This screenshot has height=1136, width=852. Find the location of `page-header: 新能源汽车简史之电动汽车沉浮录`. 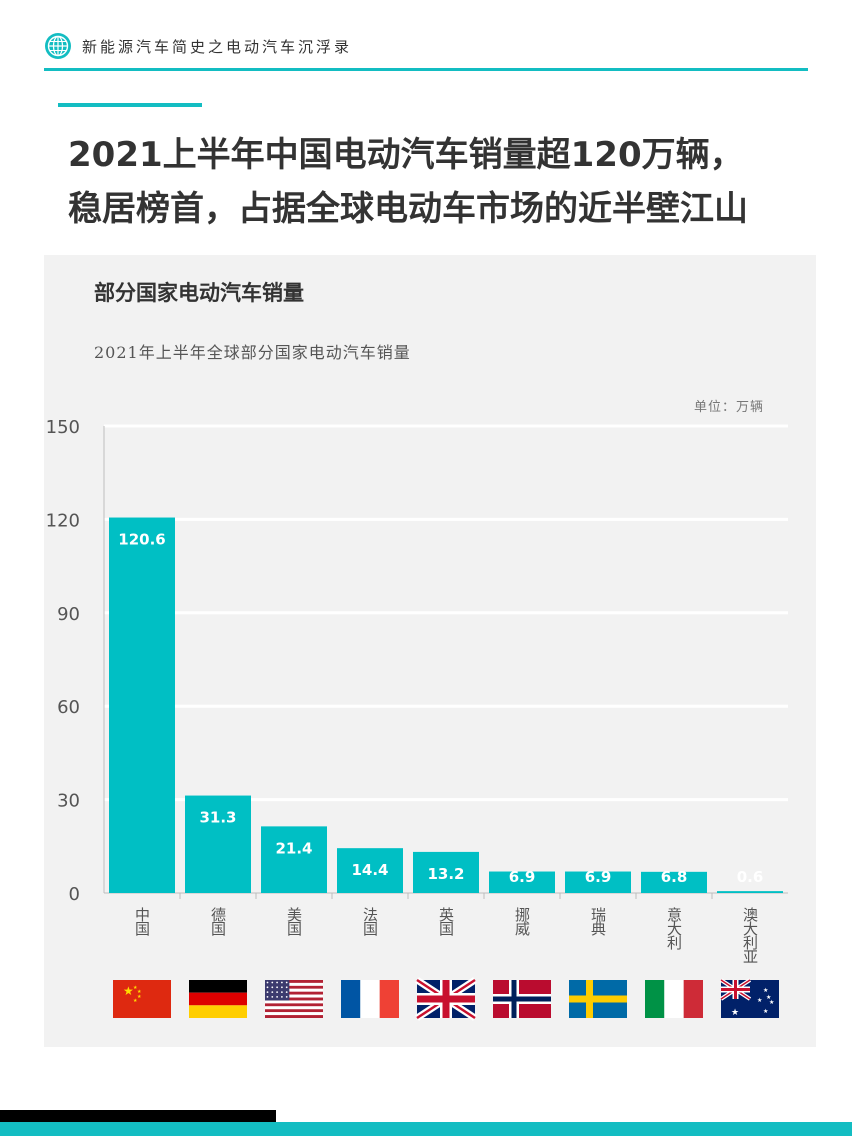

page-header: 新能源汽车简史之电动汽车沉浮录 is located at coordinates (426, 50).